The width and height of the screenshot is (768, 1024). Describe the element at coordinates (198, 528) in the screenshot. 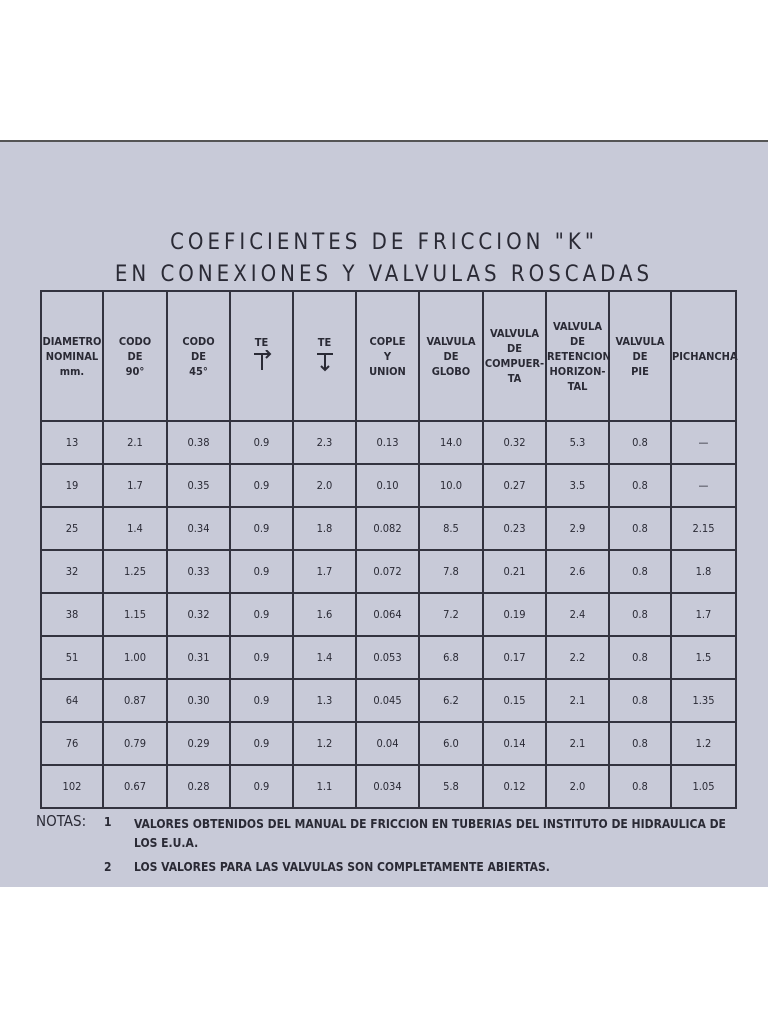

I see `table-cell: 0.34` at that location.